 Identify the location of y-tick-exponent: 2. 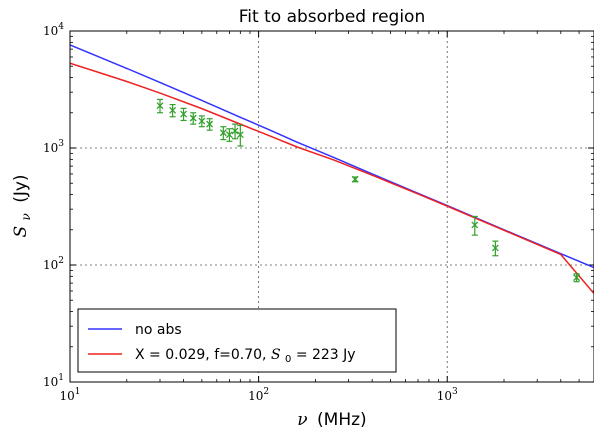
(61, 261).